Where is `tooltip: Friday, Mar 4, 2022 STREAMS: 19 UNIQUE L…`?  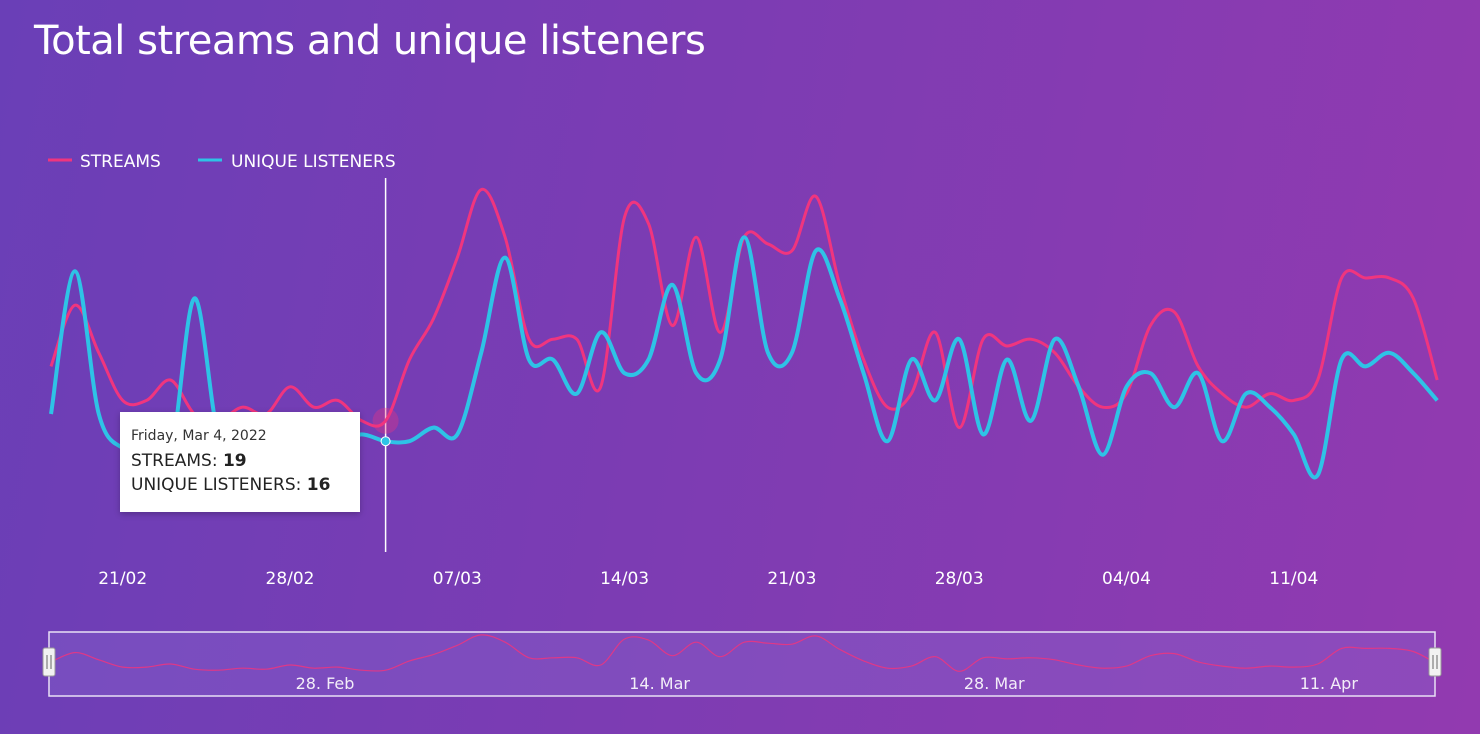 tooltip: Friday, Mar 4, 2022 STREAMS: 19 UNIQUE L… is located at coordinates (240, 462).